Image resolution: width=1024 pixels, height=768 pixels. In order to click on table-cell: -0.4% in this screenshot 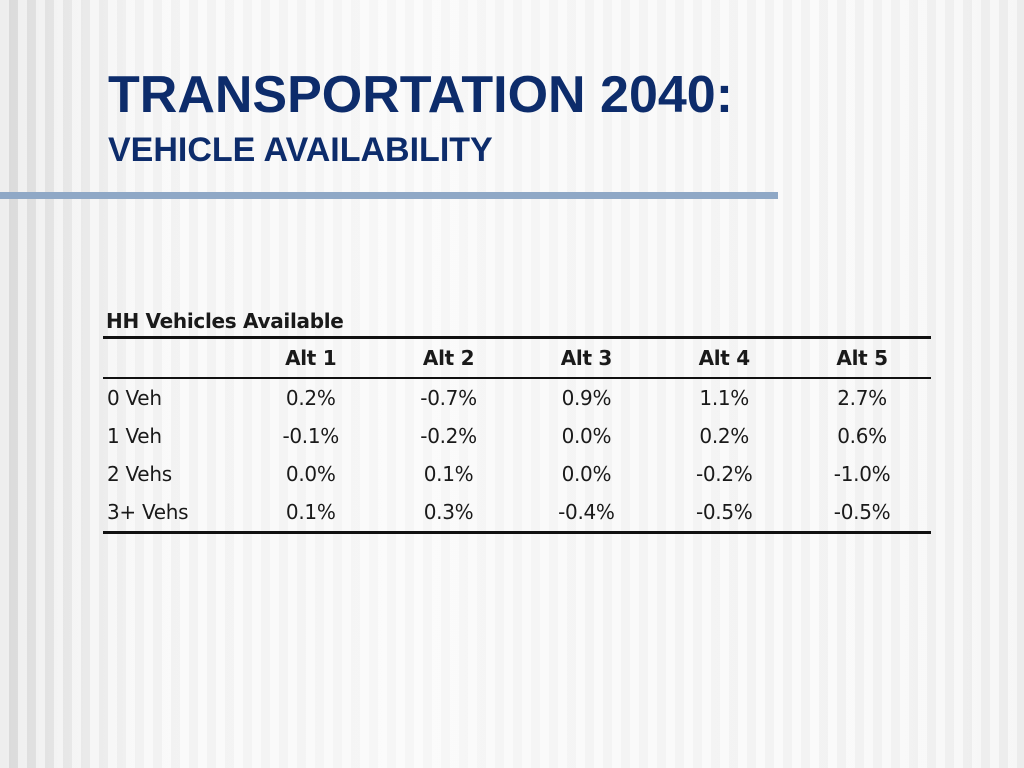, I will do `click(586, 512)`.